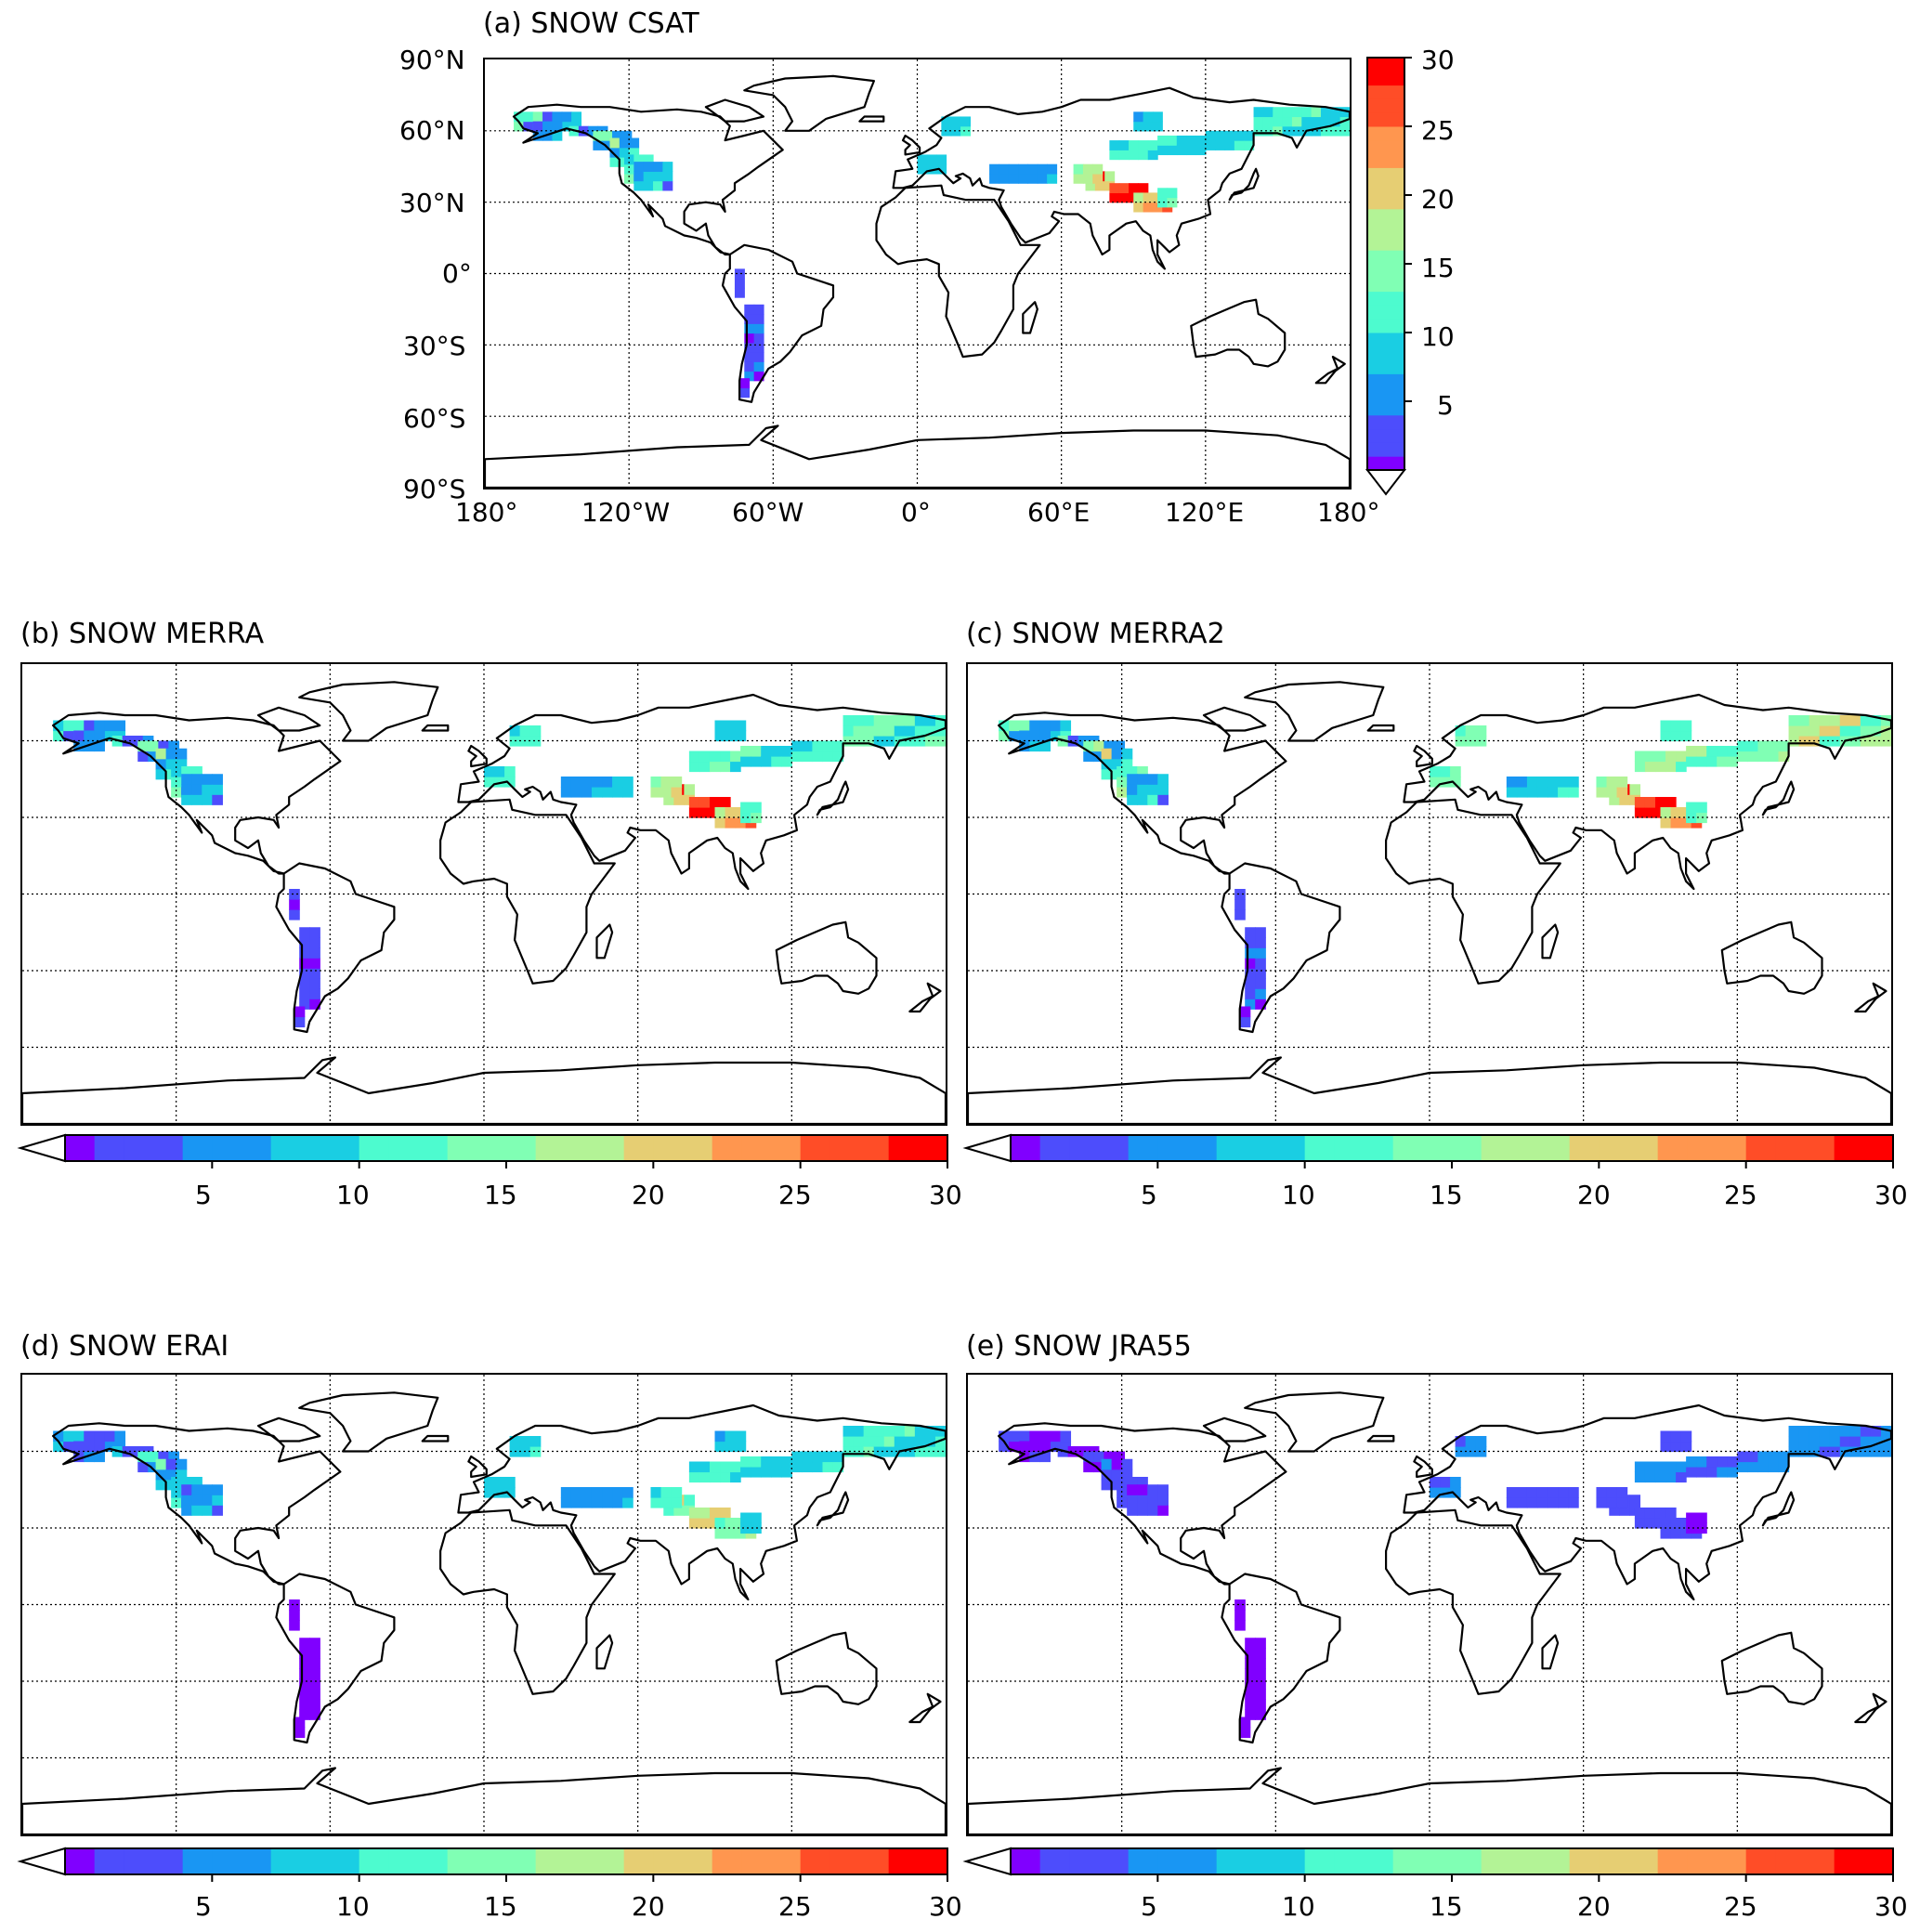  I want to click on snow-field, so click(500, 871).